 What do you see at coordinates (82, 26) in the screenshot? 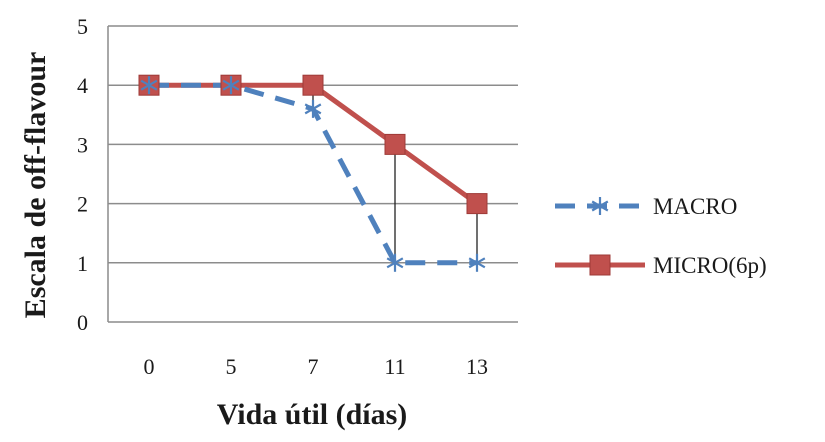
I see `y-tick-label-5: 5` at bounding box center [82, 26].